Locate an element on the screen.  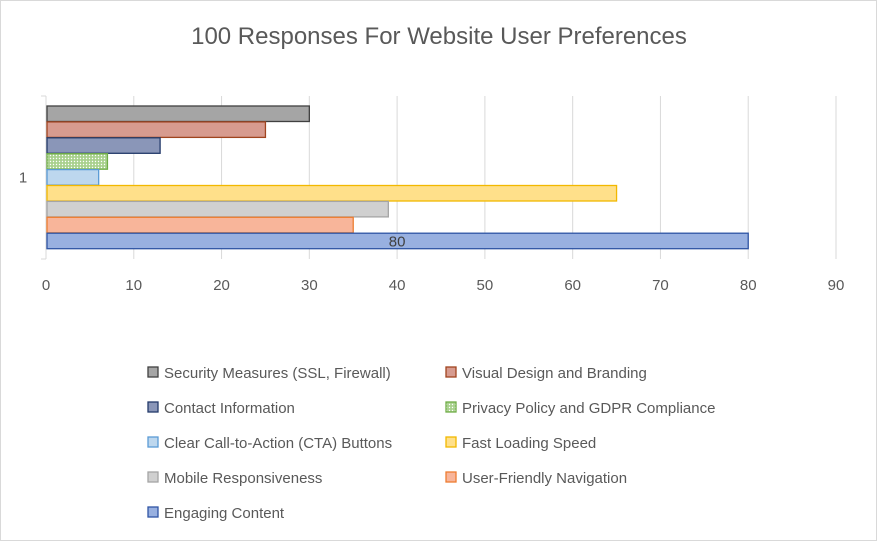
legend-label: Privacy Policy and GDPR Compliance is located at coordinates (588, 408).